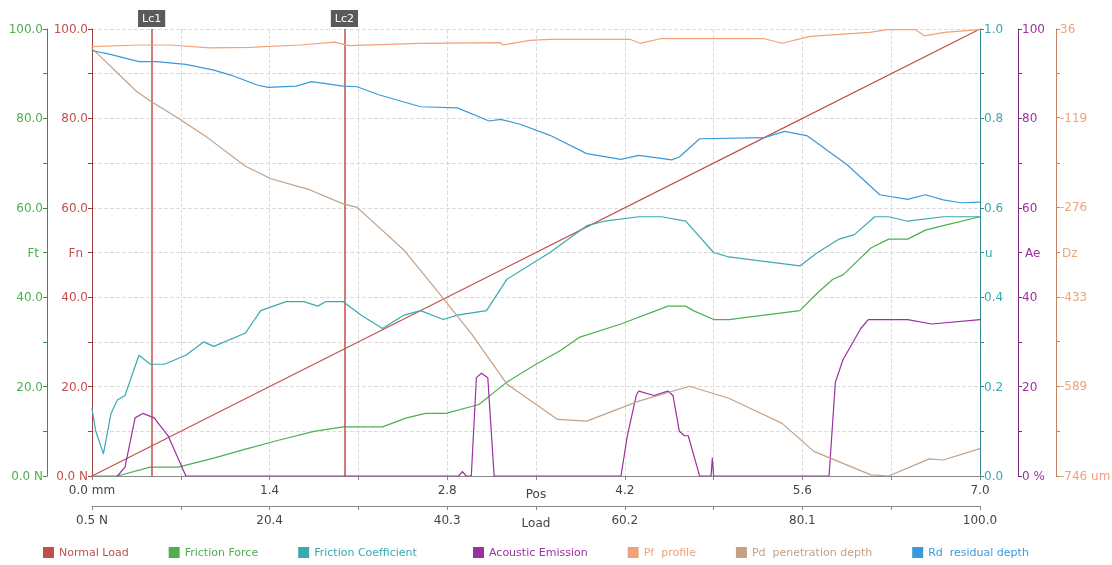 The image size is (1112, 565). I want to click on ref-line-label: Lc1, so click(152, 18).